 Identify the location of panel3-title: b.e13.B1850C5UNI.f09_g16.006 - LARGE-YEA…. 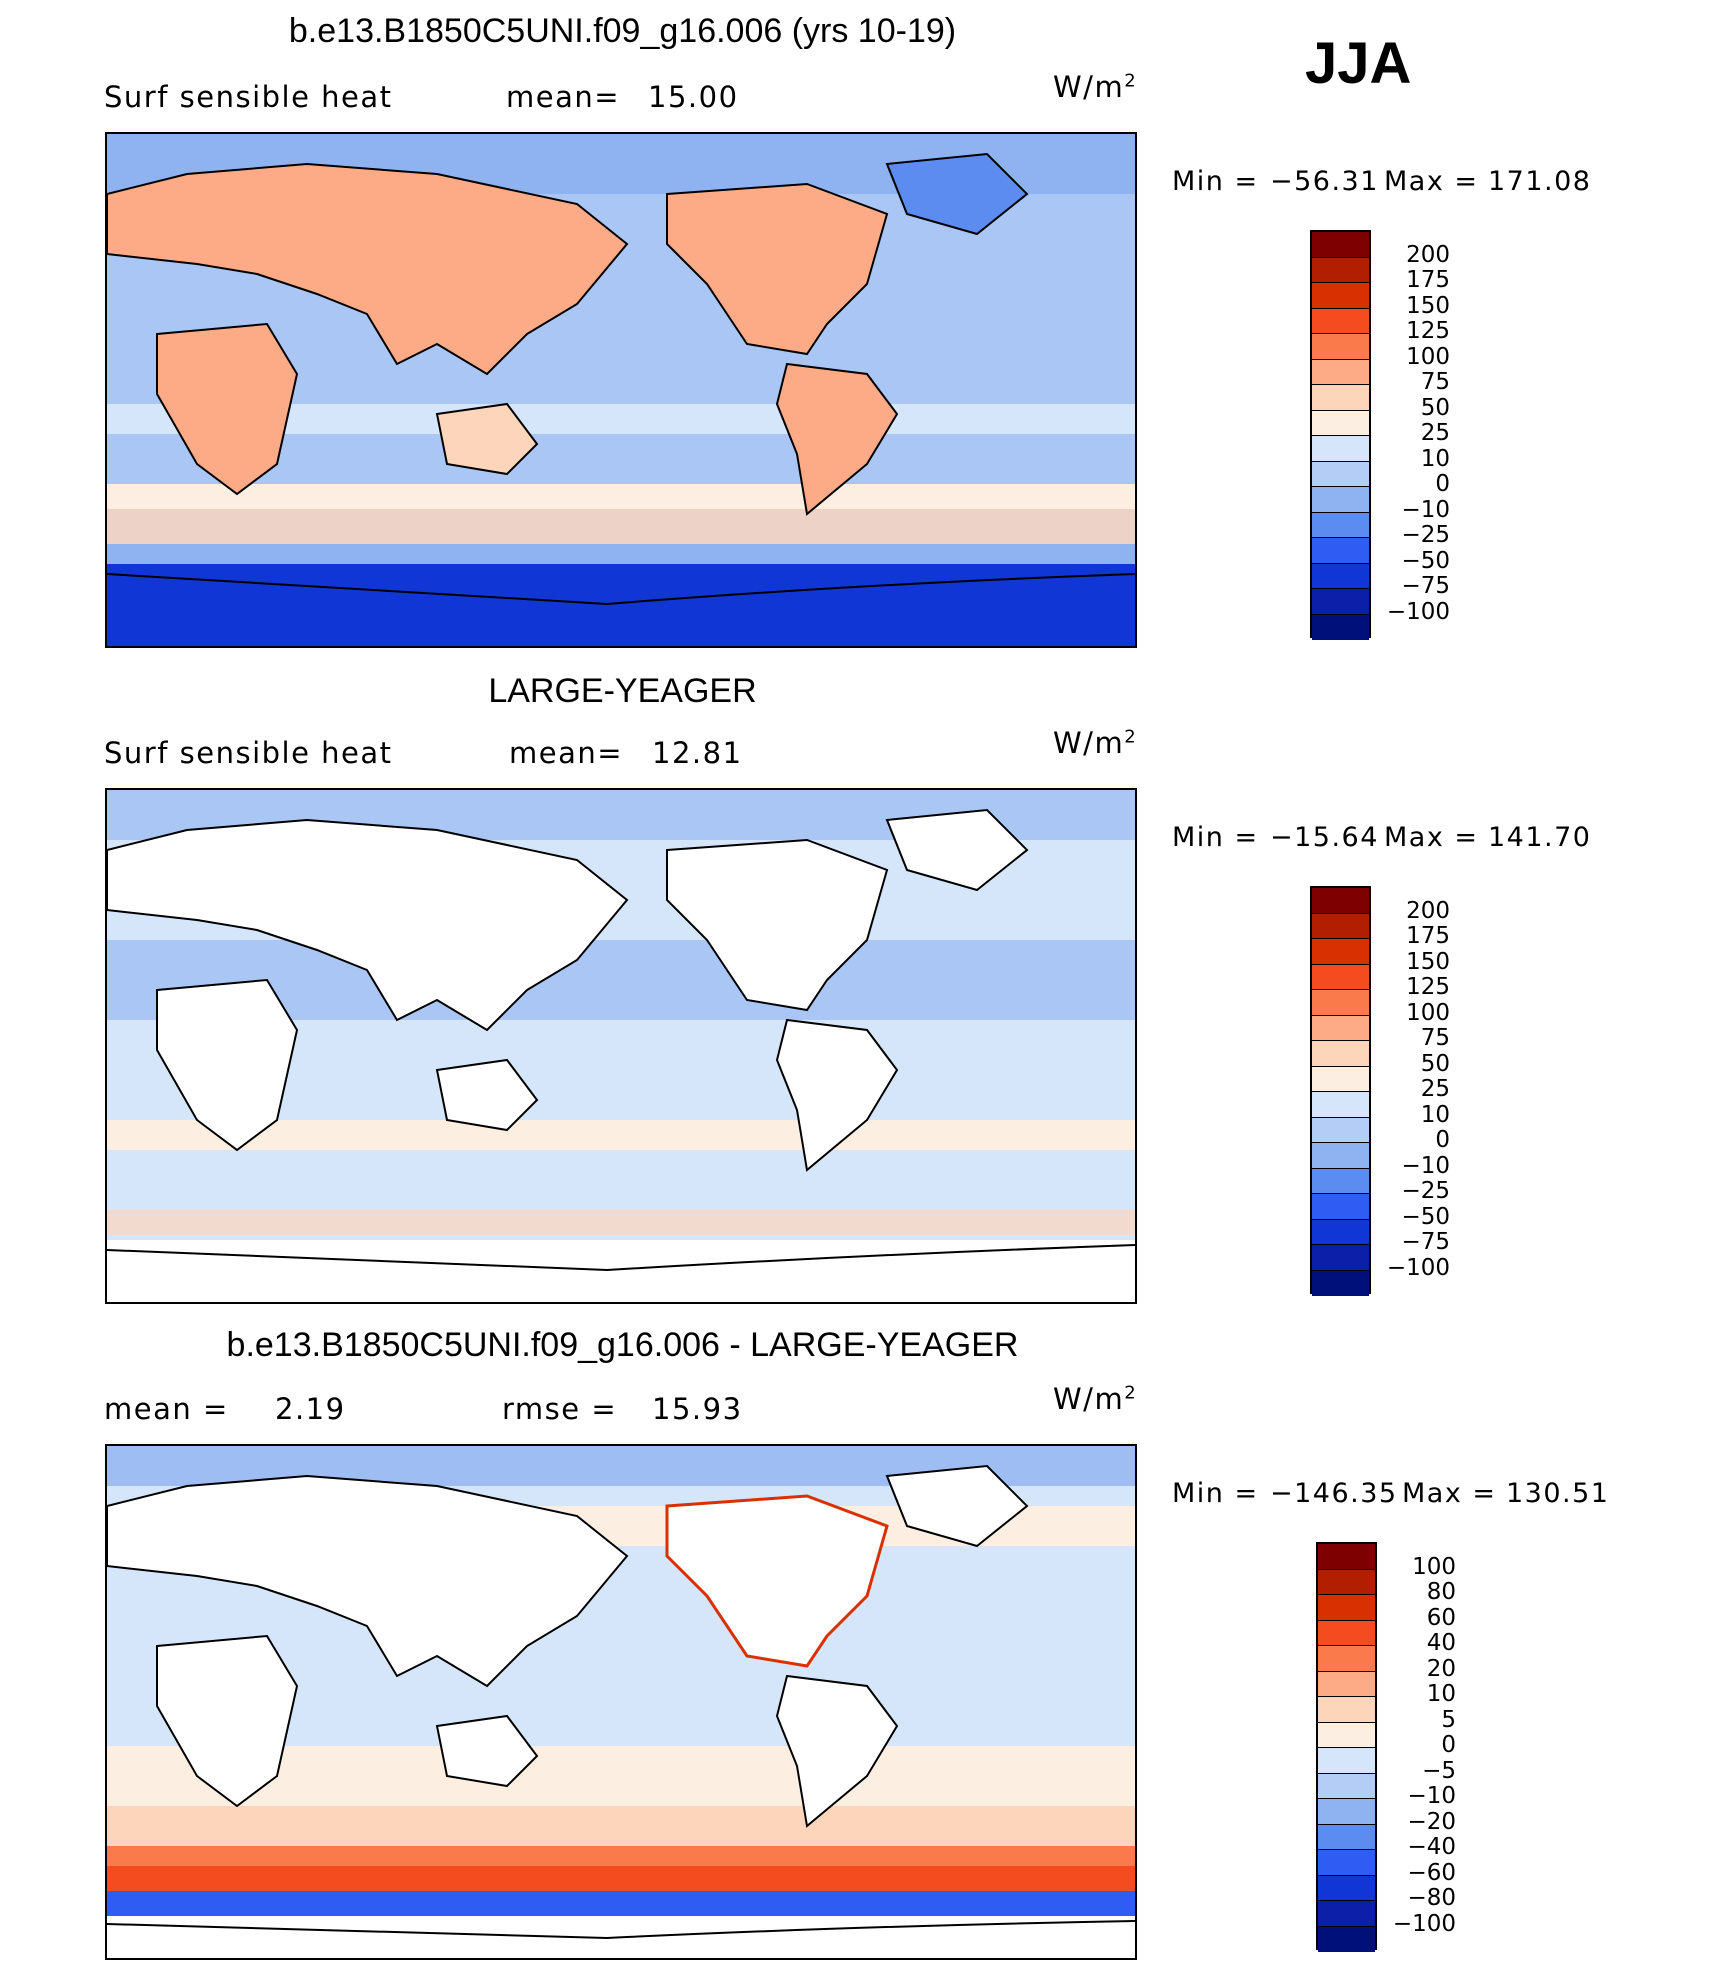
(622, 1345).